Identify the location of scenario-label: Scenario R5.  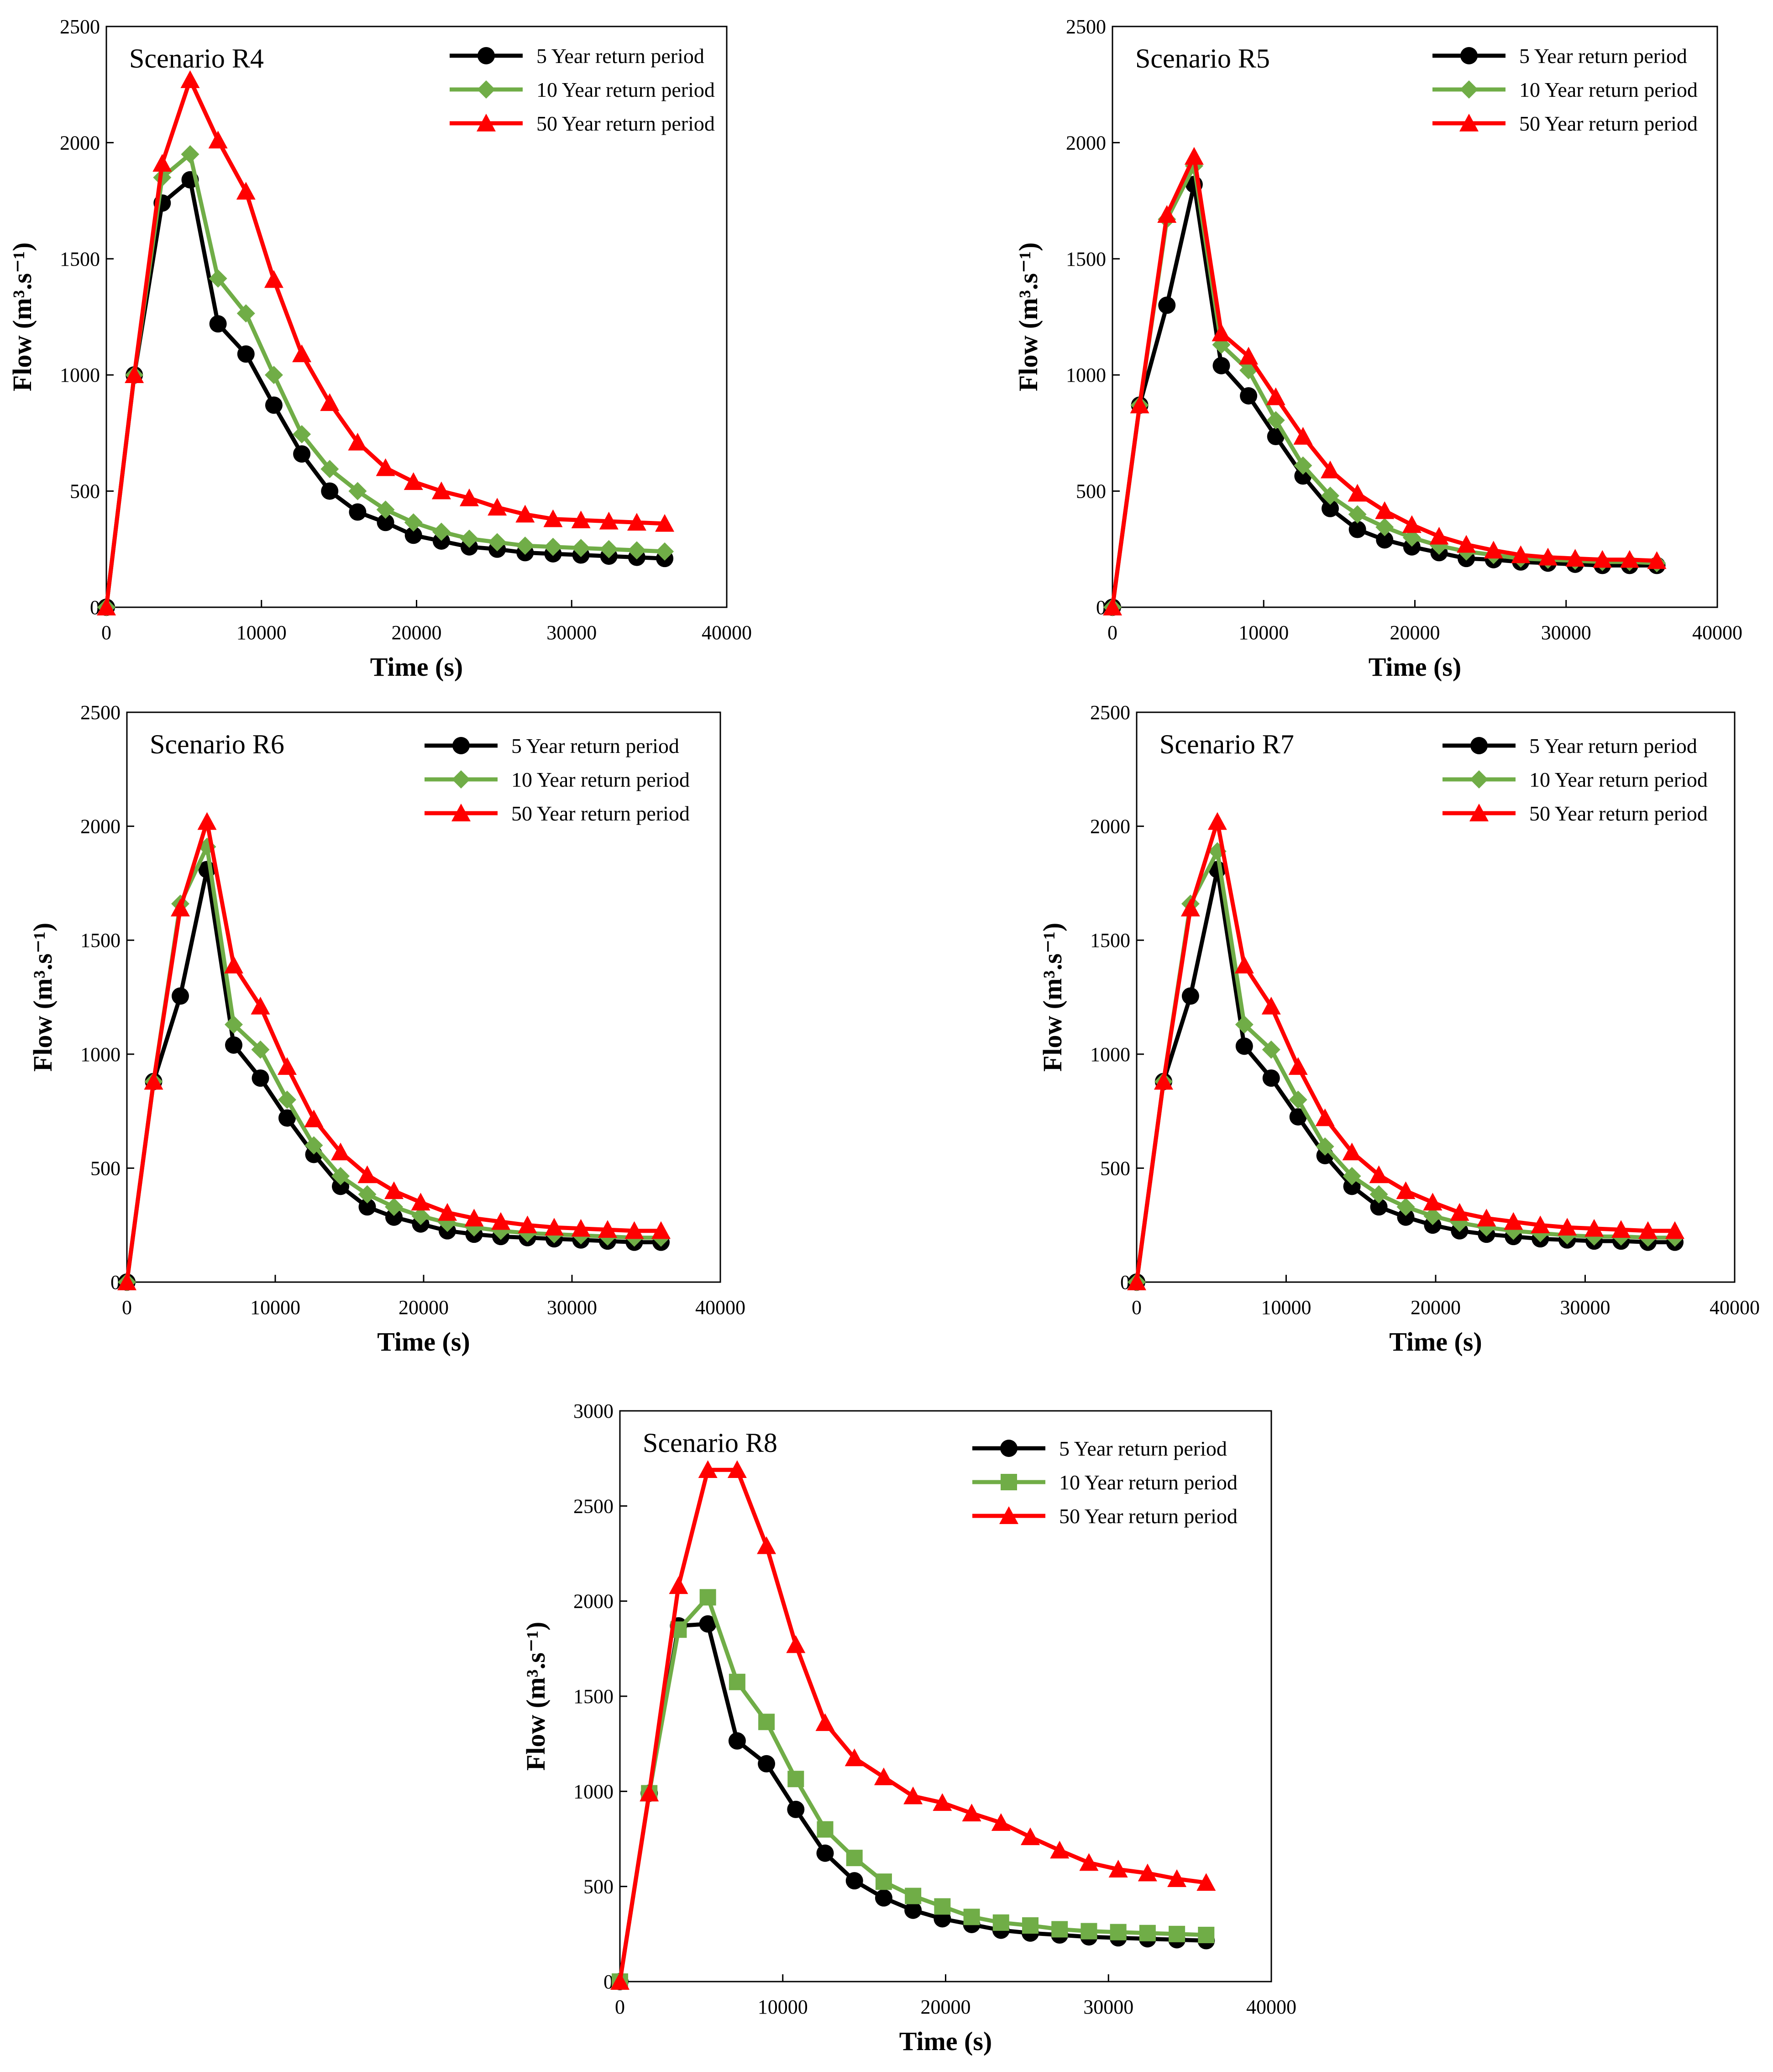
(1202, 59).